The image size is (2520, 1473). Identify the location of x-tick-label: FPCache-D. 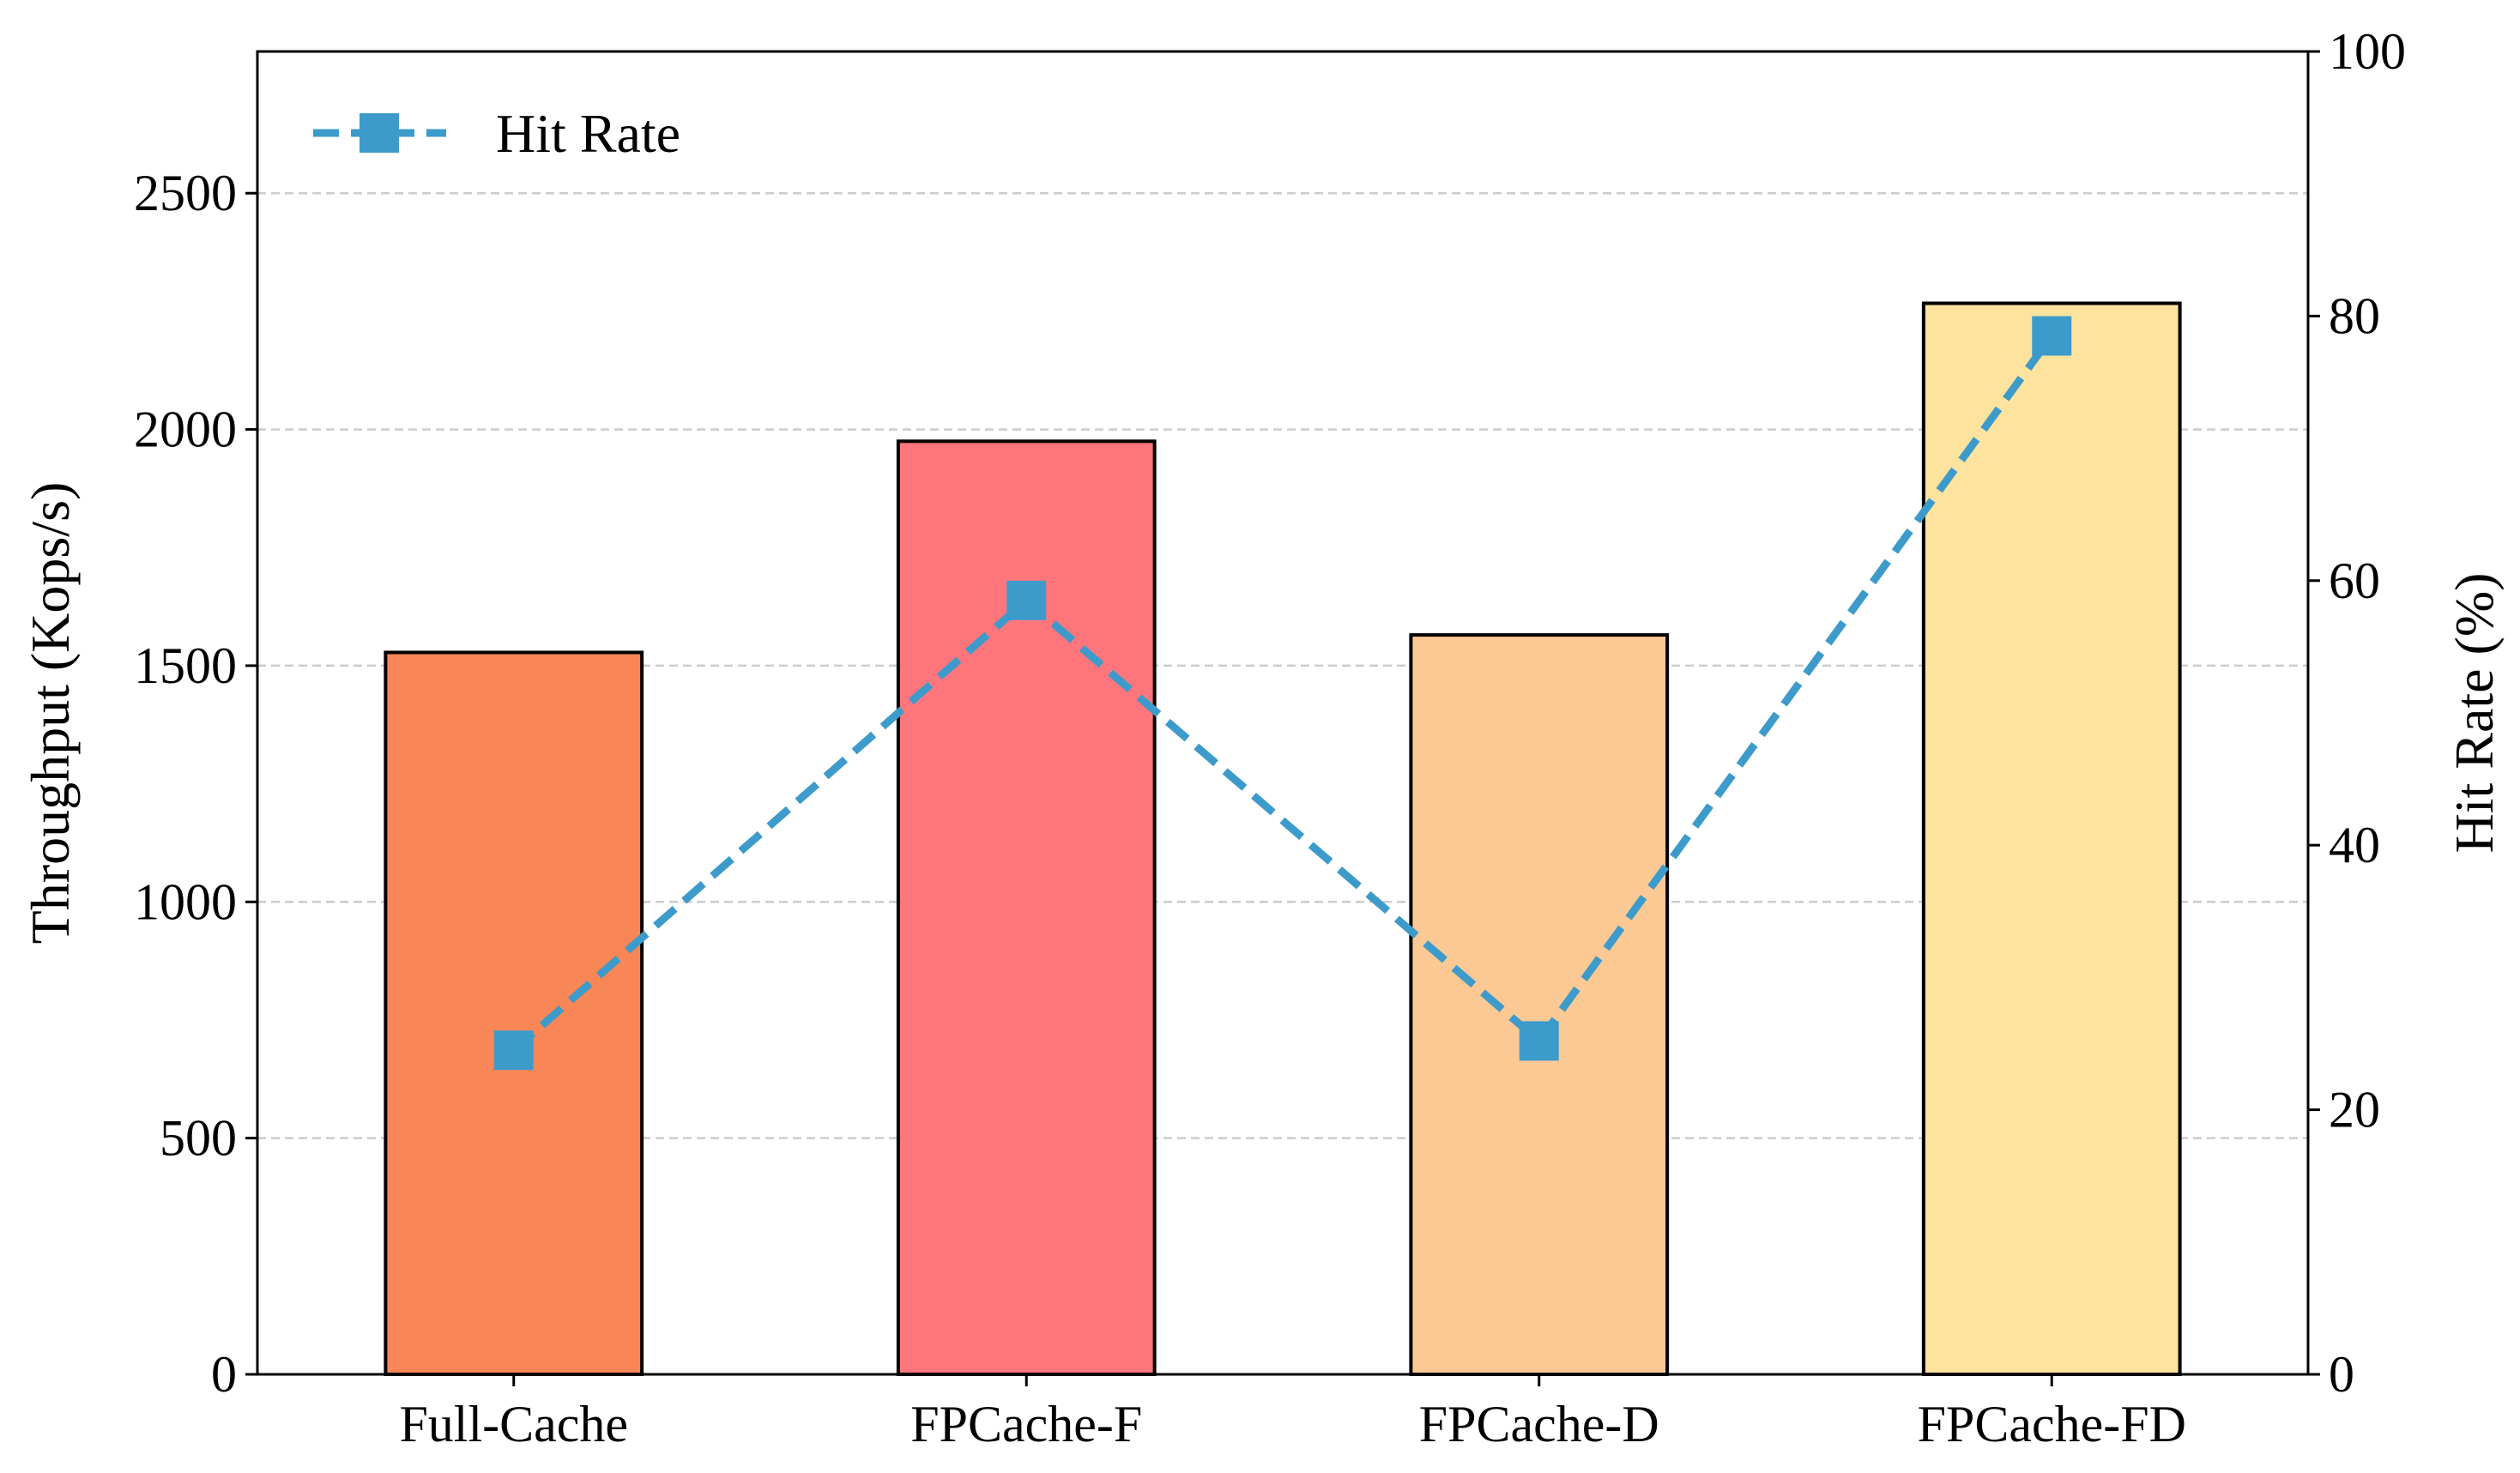
(1539, 1424).